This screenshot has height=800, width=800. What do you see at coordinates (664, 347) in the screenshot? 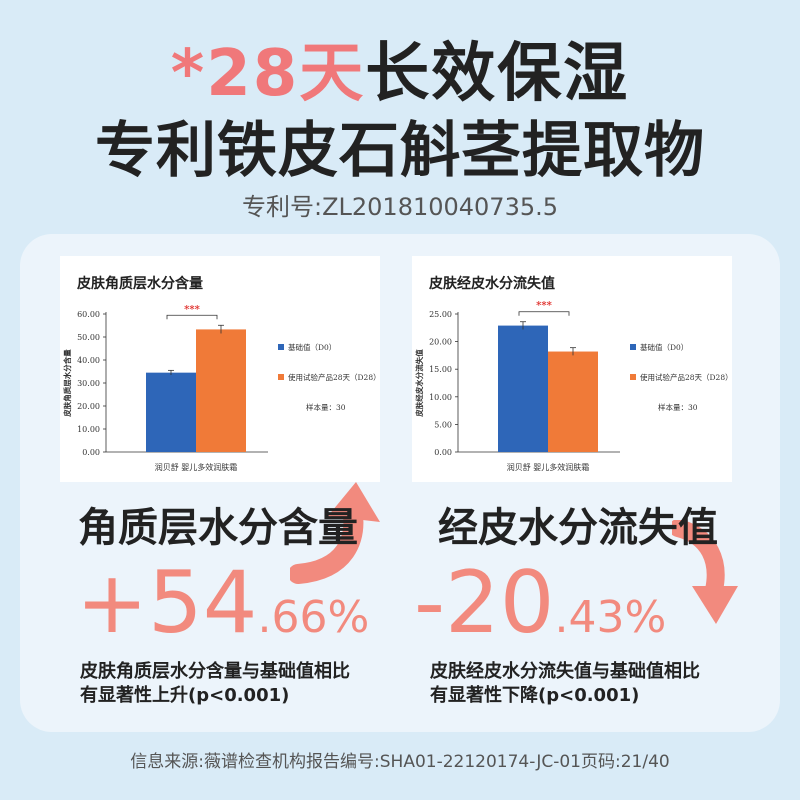
I see `chart2-legend-label: 基础值（D0）` at bounding box center [664, 347].